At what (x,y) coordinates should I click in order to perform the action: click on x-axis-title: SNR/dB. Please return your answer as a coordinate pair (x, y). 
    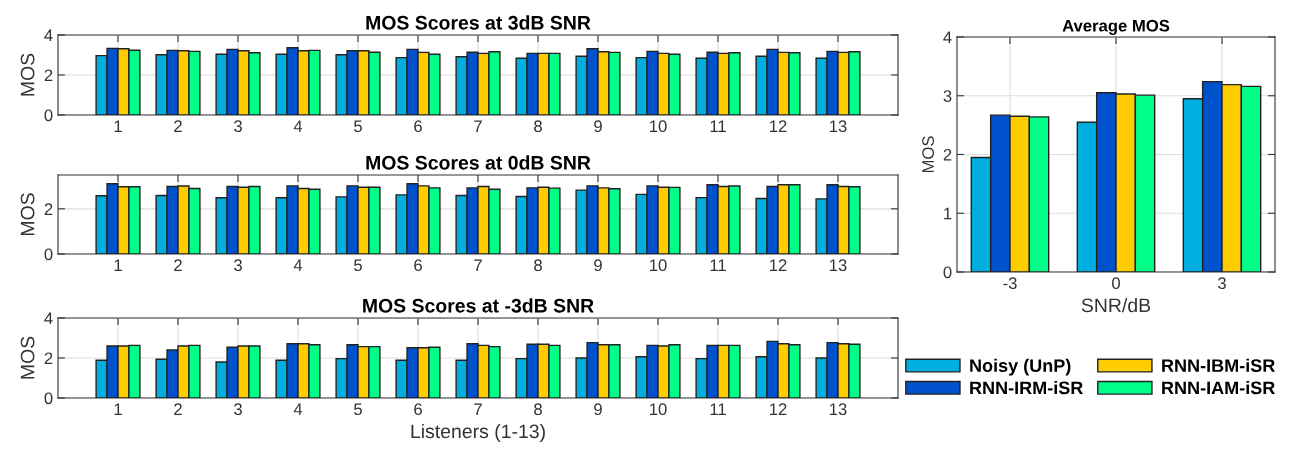
    Looking at the image, I should click on (1116, 305).